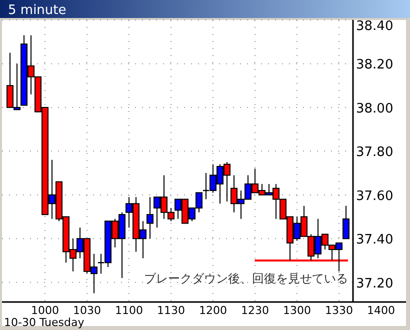 This screenshot has height=330, width=410. Describe the element at coordinates (375, 26) in the screenshot. I see `y-tick-label: 38.40` at that location.